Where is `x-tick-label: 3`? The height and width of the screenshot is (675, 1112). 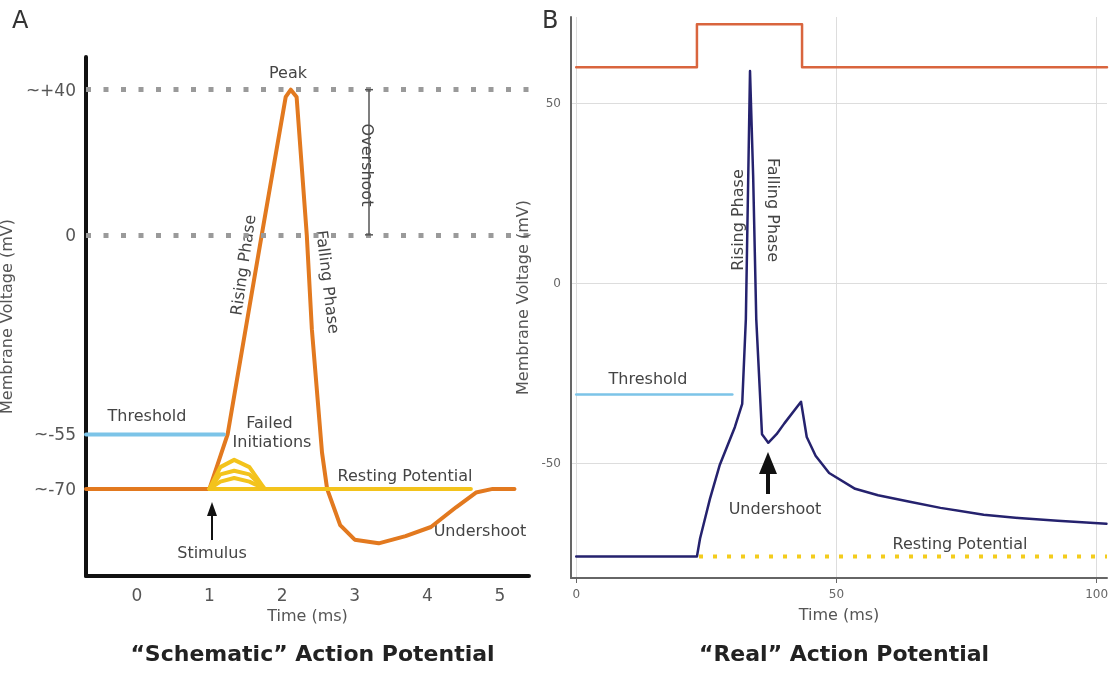 x-tick-label: 3 is located at coordinates (355, 594).